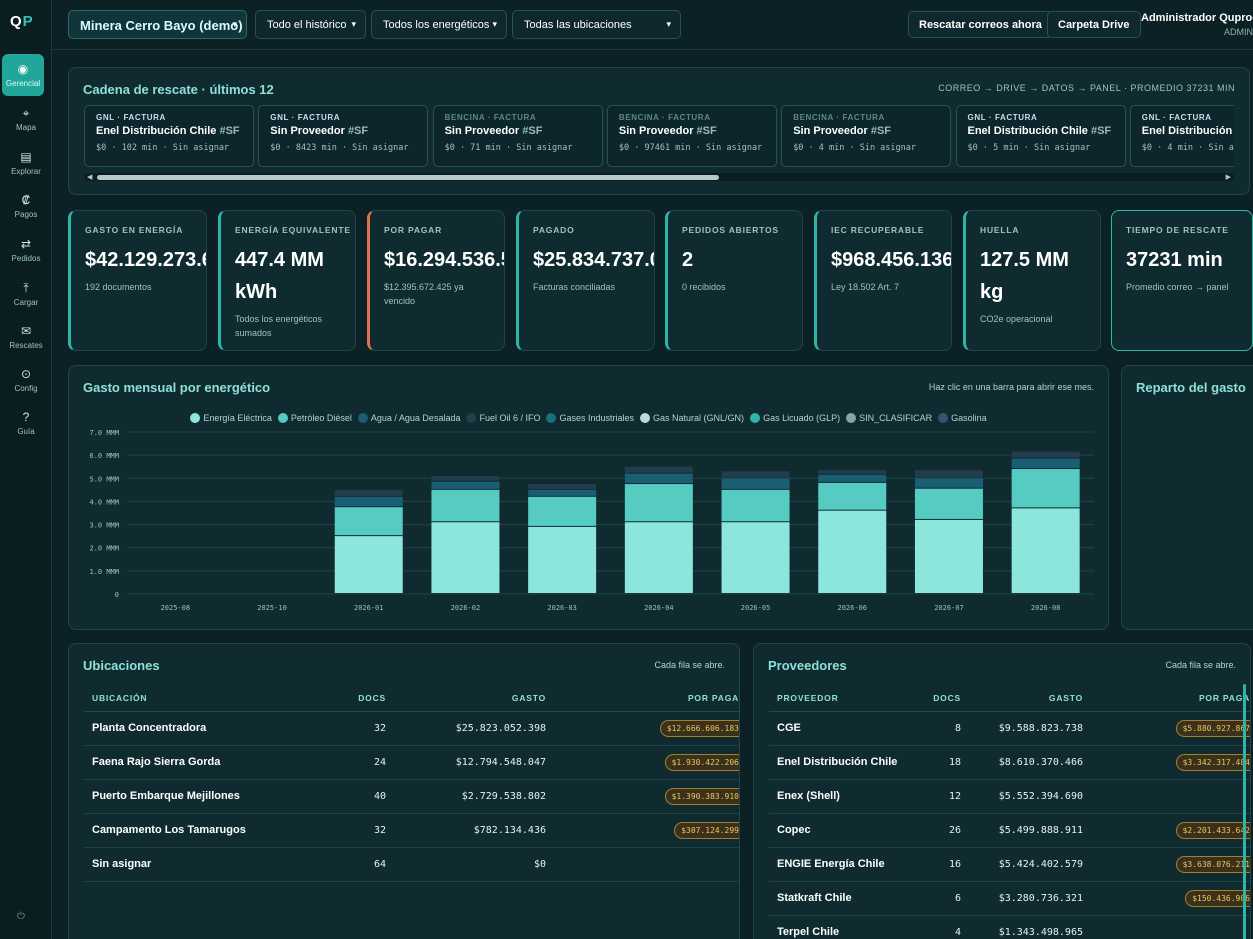 This screenshot has width=1253, height=939. Describe the element at coordinates (21, 916) in the screenshot. I see `power-icon: ⏻` at that location.